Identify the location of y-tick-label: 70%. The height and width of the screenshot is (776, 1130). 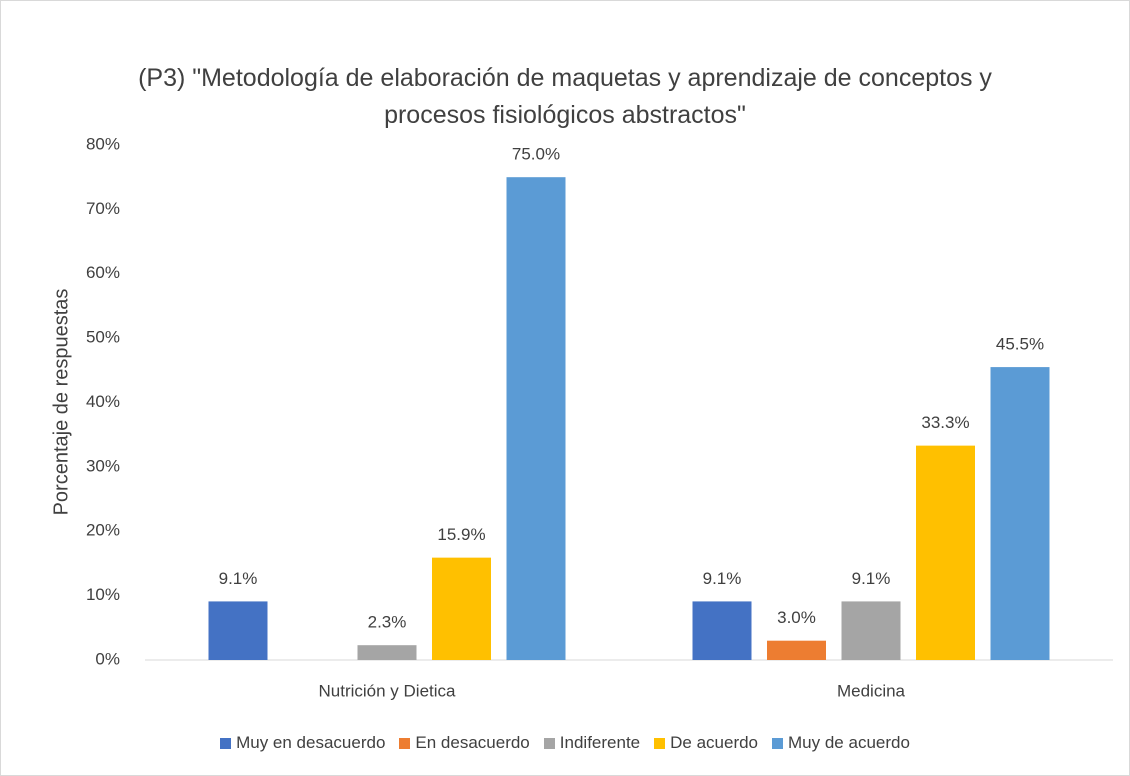
(103, 208).